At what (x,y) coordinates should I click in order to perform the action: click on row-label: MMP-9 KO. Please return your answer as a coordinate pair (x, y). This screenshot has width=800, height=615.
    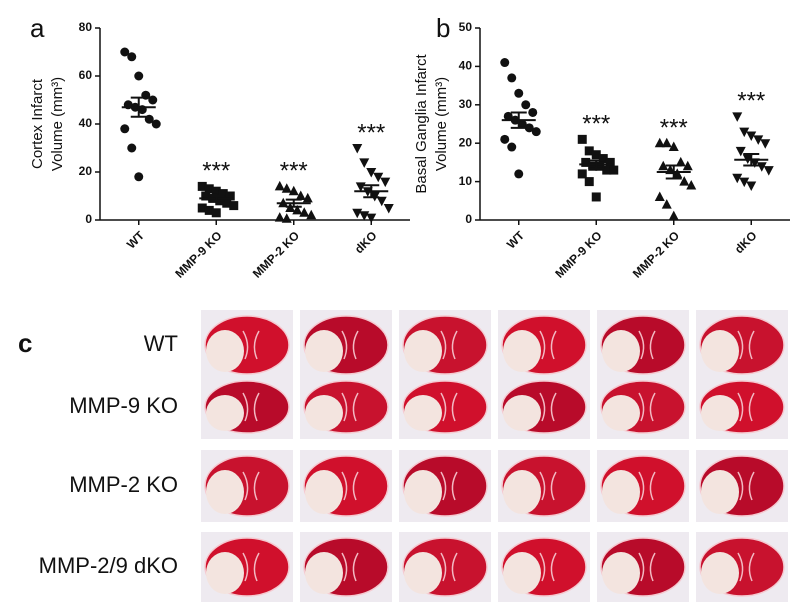
    Looking at the image, I should click on (123, 405).